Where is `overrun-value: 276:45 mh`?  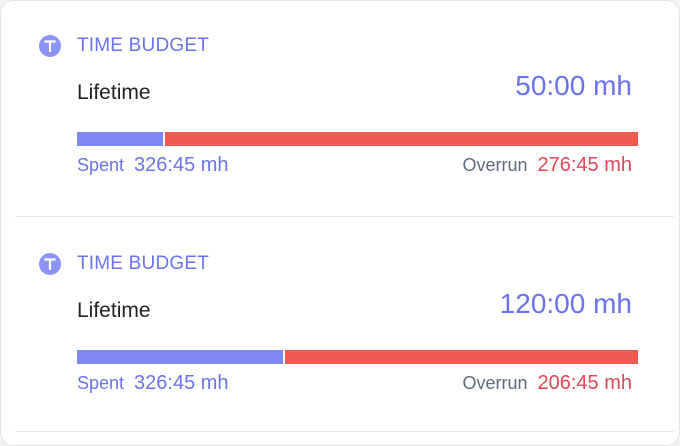
overrun-value: 276:45 mh is located at coordinates (584, 165).